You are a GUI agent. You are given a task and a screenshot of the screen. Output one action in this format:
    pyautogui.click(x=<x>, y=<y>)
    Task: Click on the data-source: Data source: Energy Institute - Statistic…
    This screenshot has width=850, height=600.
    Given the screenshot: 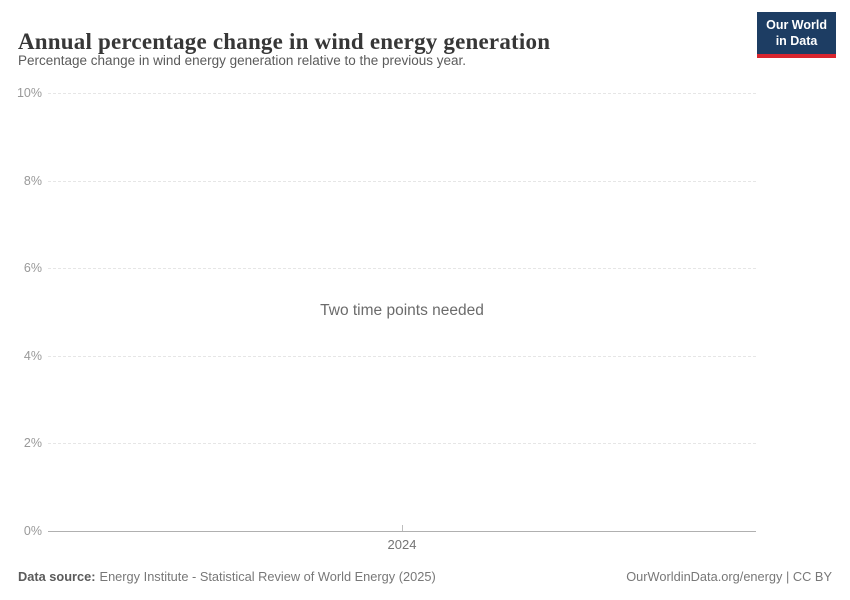 What is the action you would take?
    pyautogui.click(x=227, y=576)
    